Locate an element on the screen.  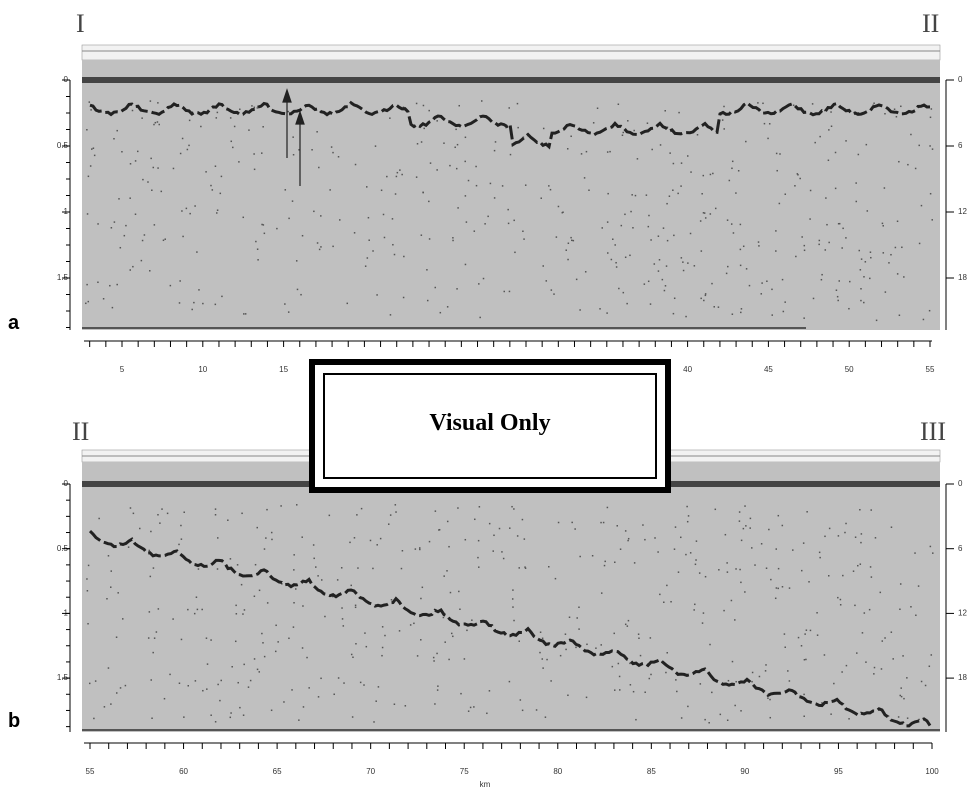
right-tick-label: 12 is located at coordinates (962, 613).